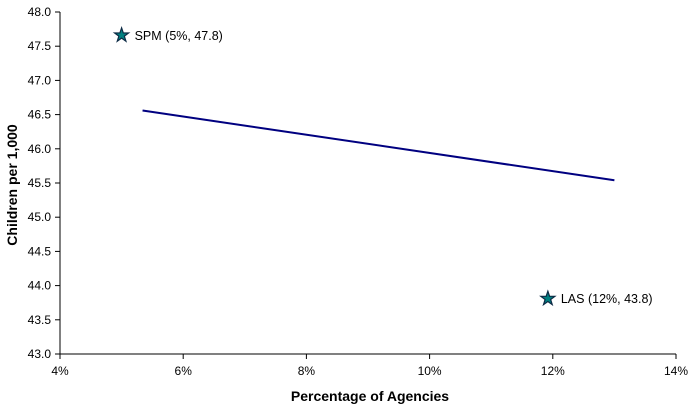 The height and width of the screenshot is (410, 692). Describe the element at coordinates (184, 371) in the screenshot. I see `x-tick-label: 6%` at that location.